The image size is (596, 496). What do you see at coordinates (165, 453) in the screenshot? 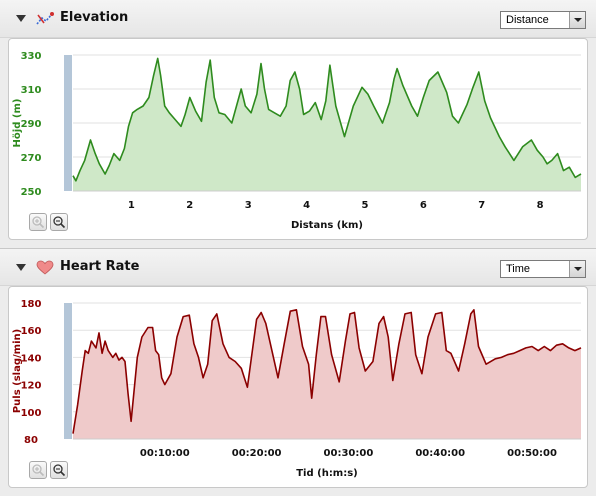
I see `x-tick-label: 00:10:00` at bounding box center [165, 453].